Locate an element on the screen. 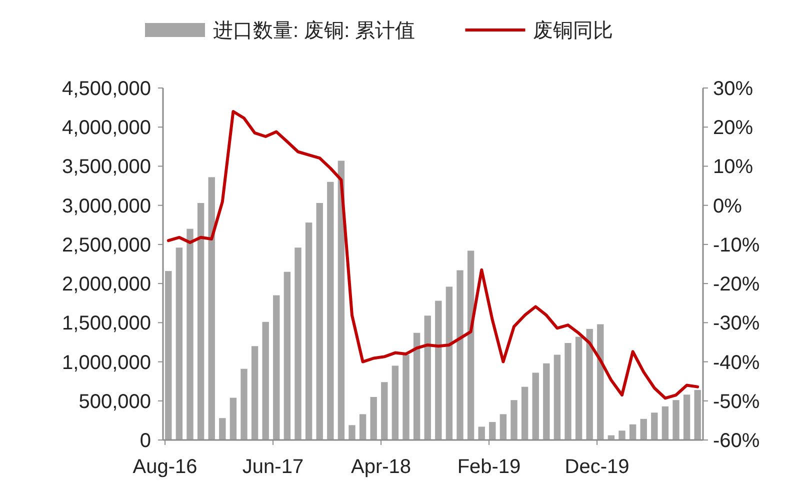 The image size is (800, 500). y2-tick-label: 10% is located at coordinates (733, 167).